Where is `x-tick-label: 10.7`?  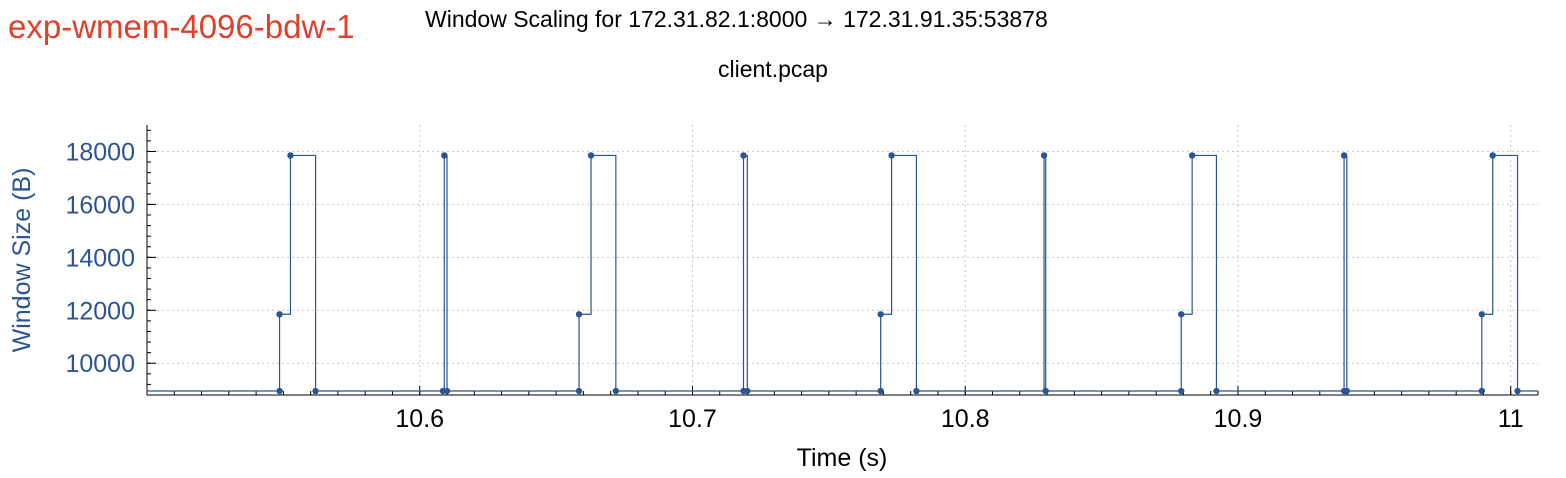 x-tick-label: 10.7 is located at coordinates (692, 419).